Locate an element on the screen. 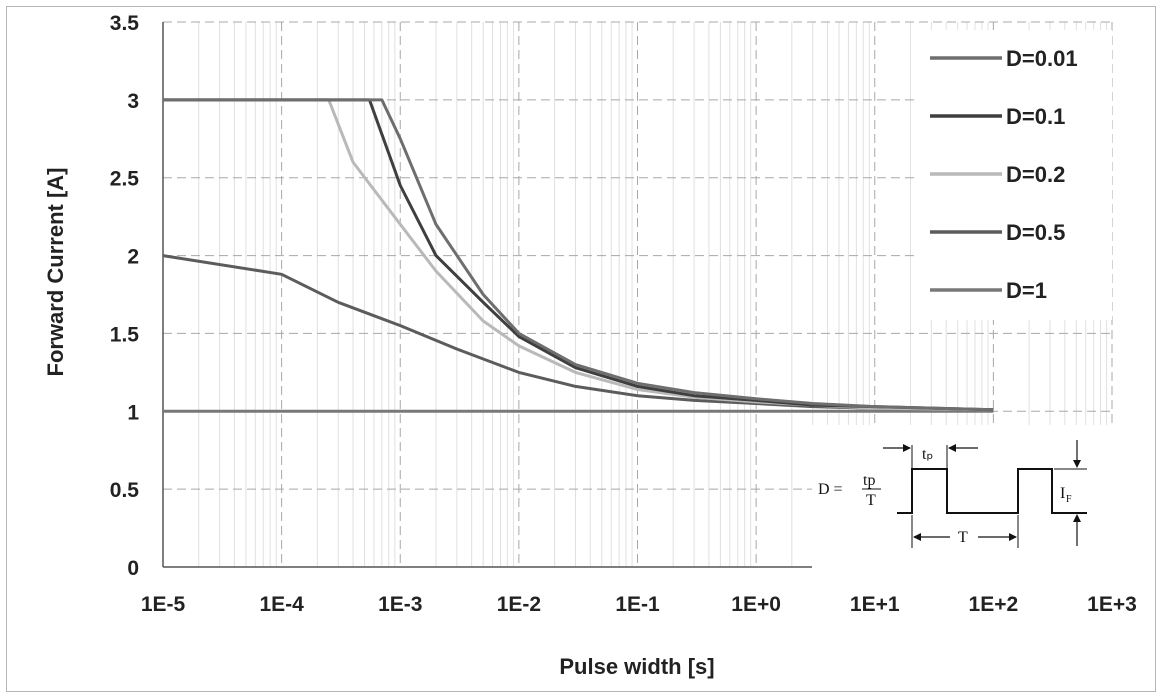  inset-label-T: T is located at coordinates (963, 537).